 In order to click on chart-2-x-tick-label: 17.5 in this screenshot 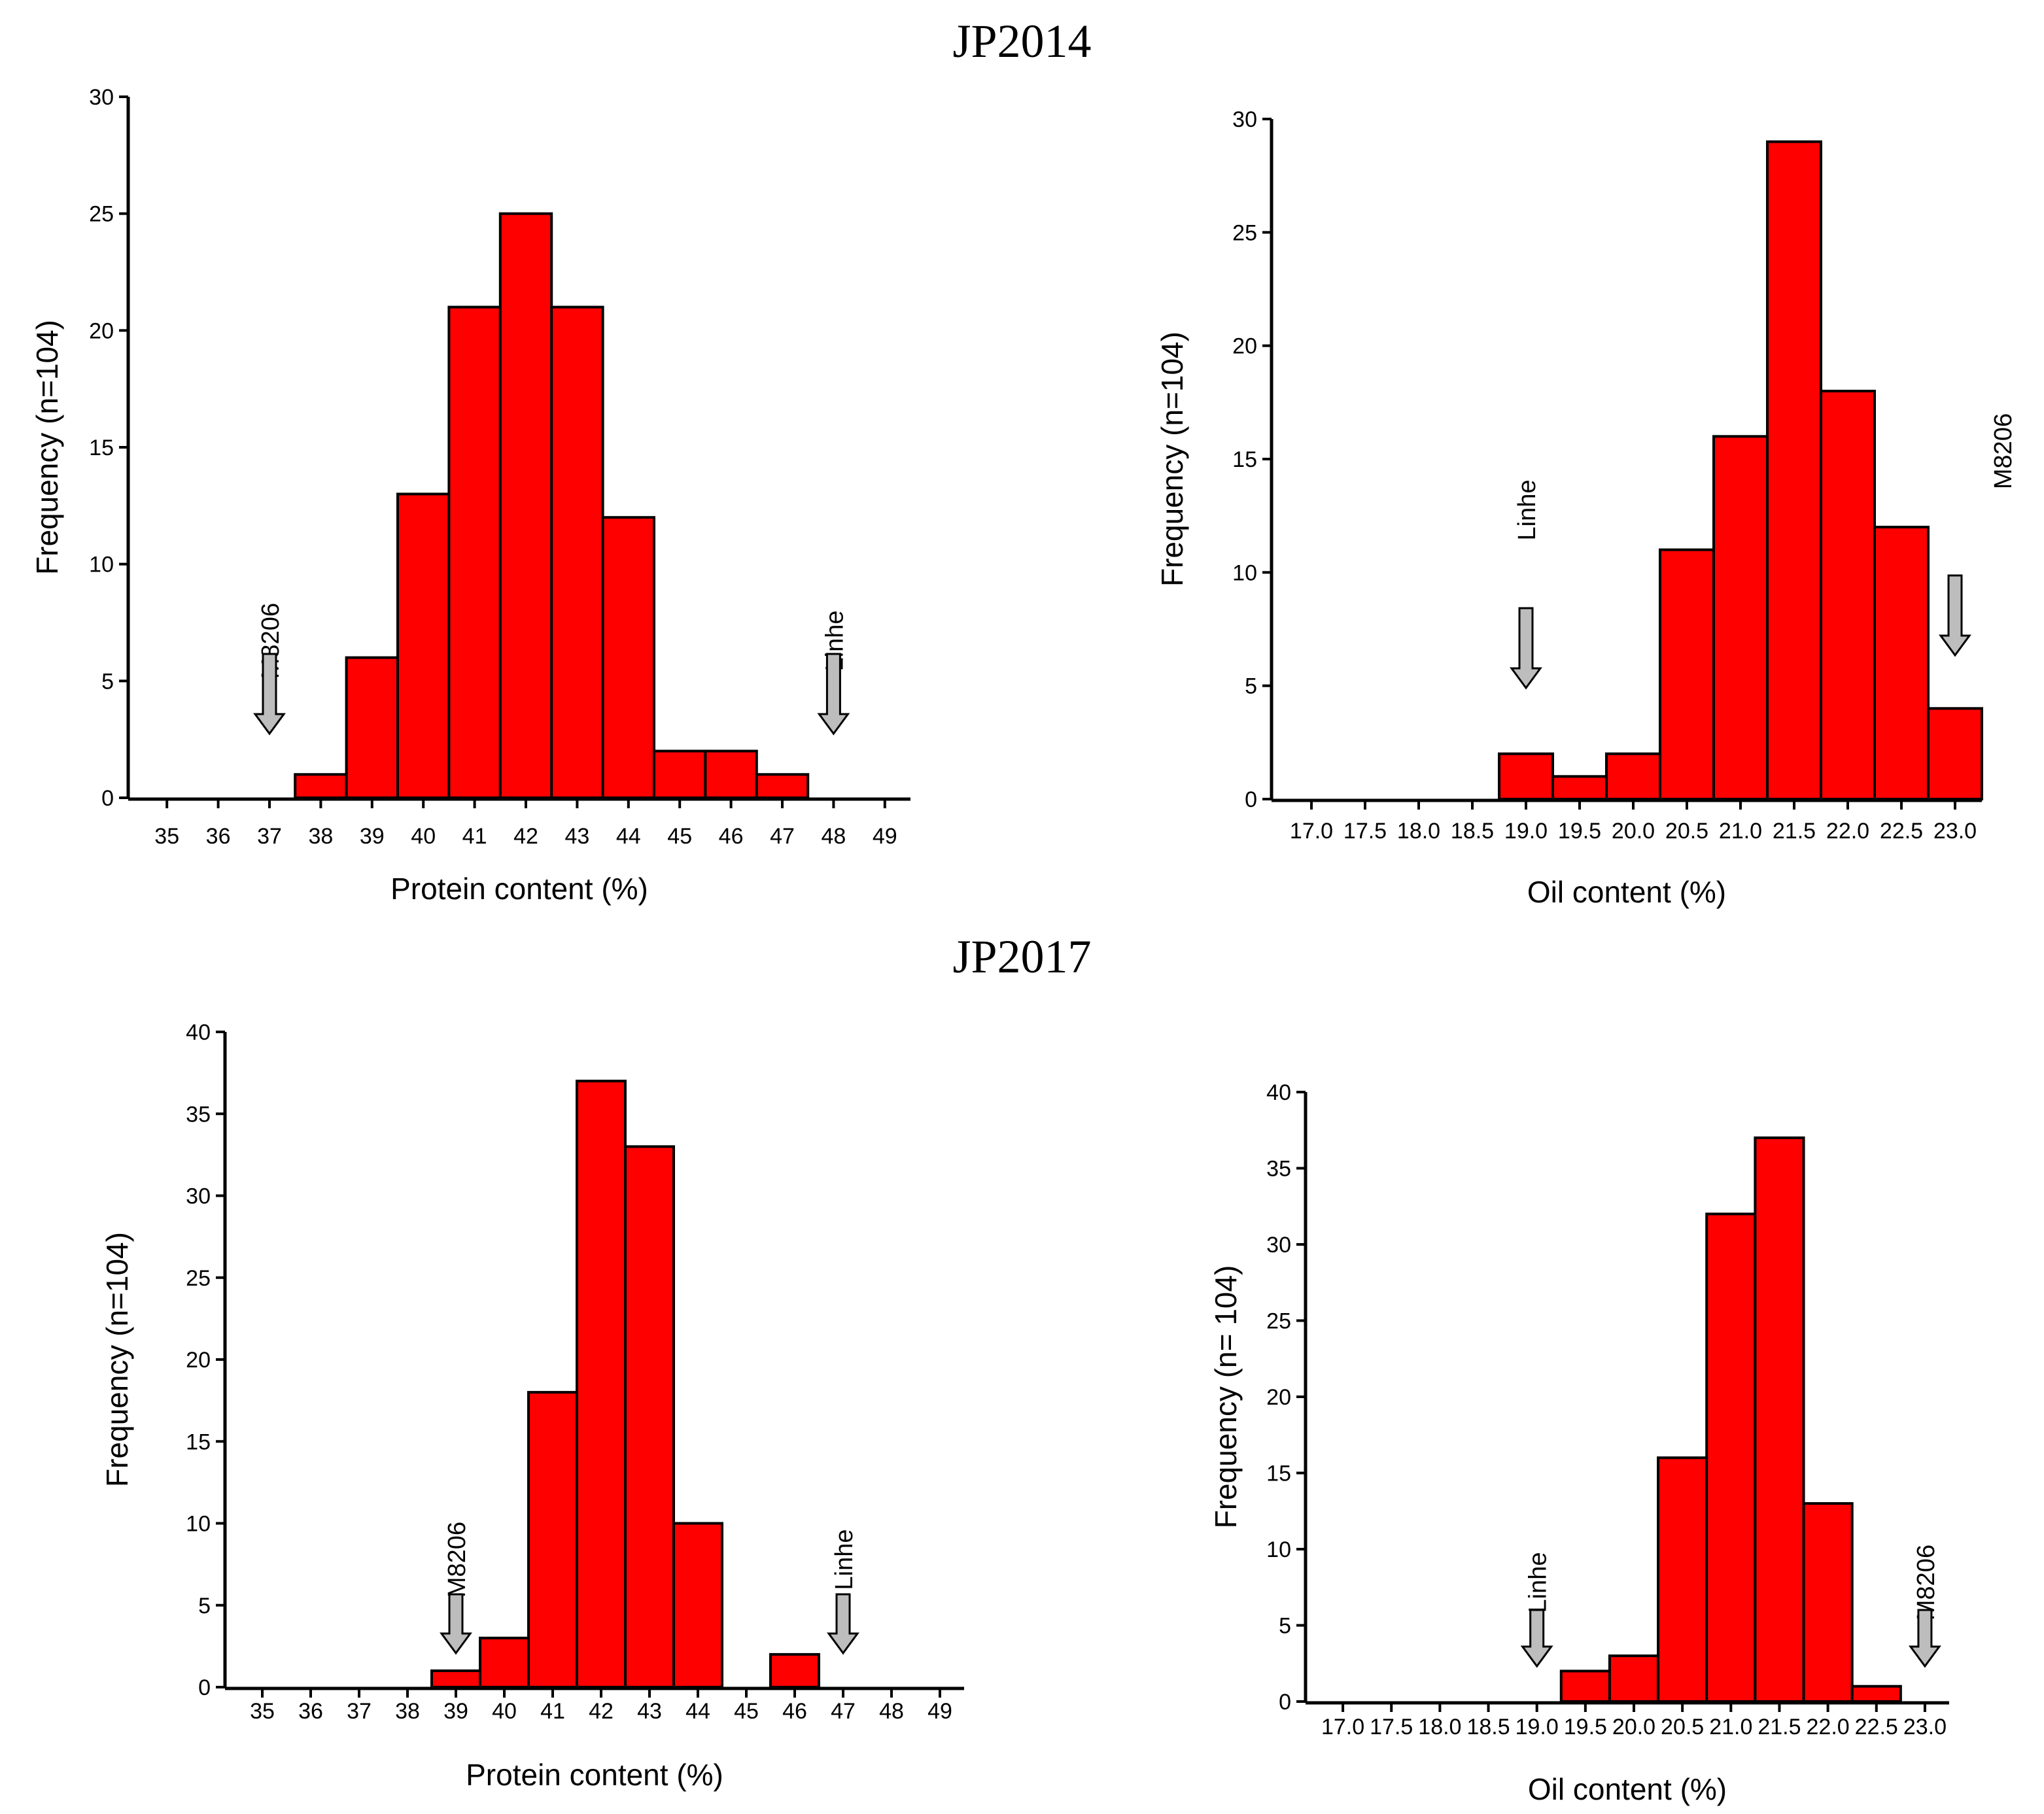, I will do `click(1365, 831)`.